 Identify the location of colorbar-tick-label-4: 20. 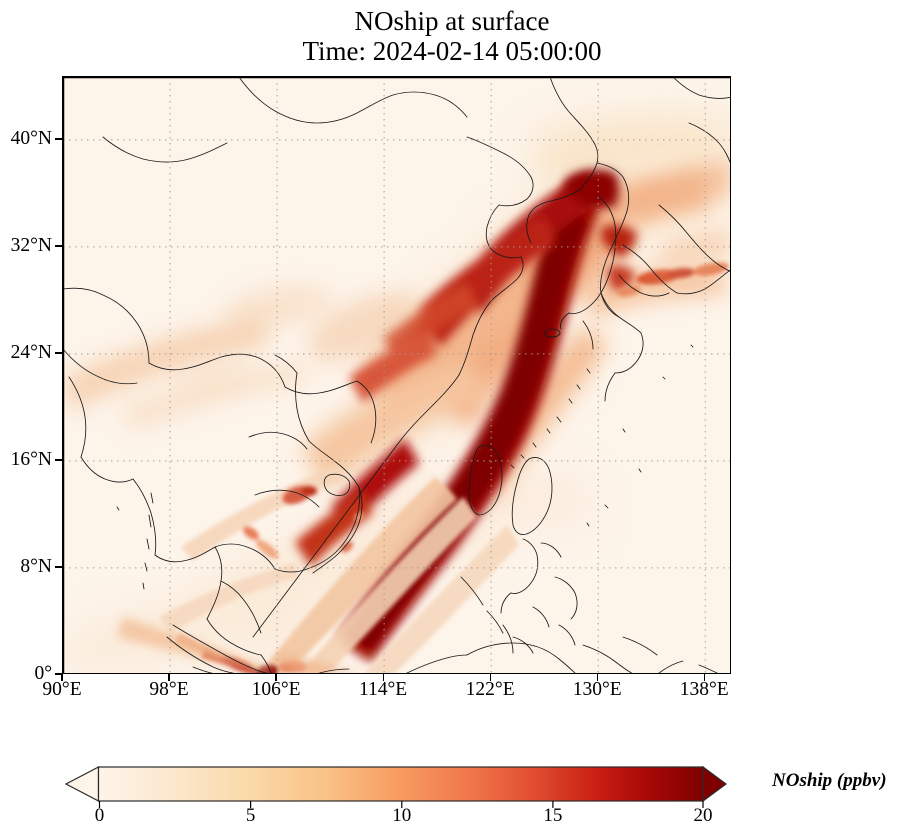
(703, 815).